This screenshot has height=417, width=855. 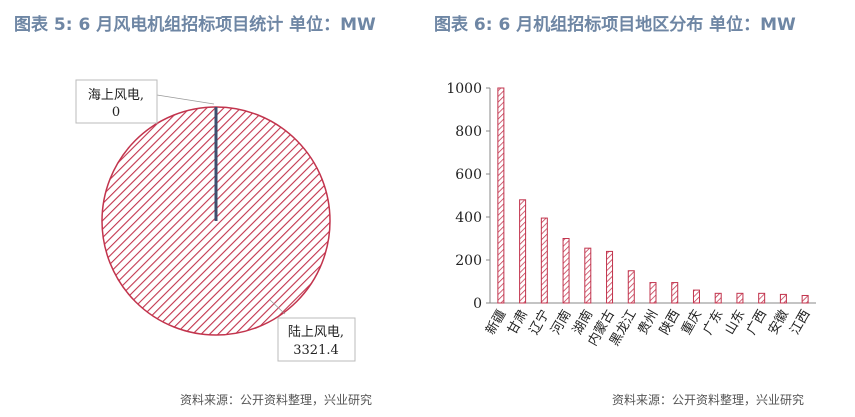 I want to click on y-tick-label: 0, so click(x=477, y=304).